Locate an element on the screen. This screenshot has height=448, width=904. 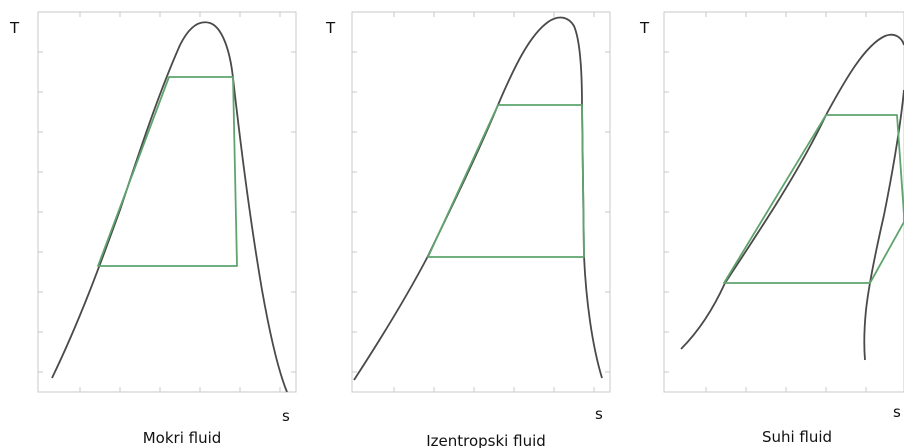
panel-caption: Izentropski fluid is located at coordinates (486, 440).